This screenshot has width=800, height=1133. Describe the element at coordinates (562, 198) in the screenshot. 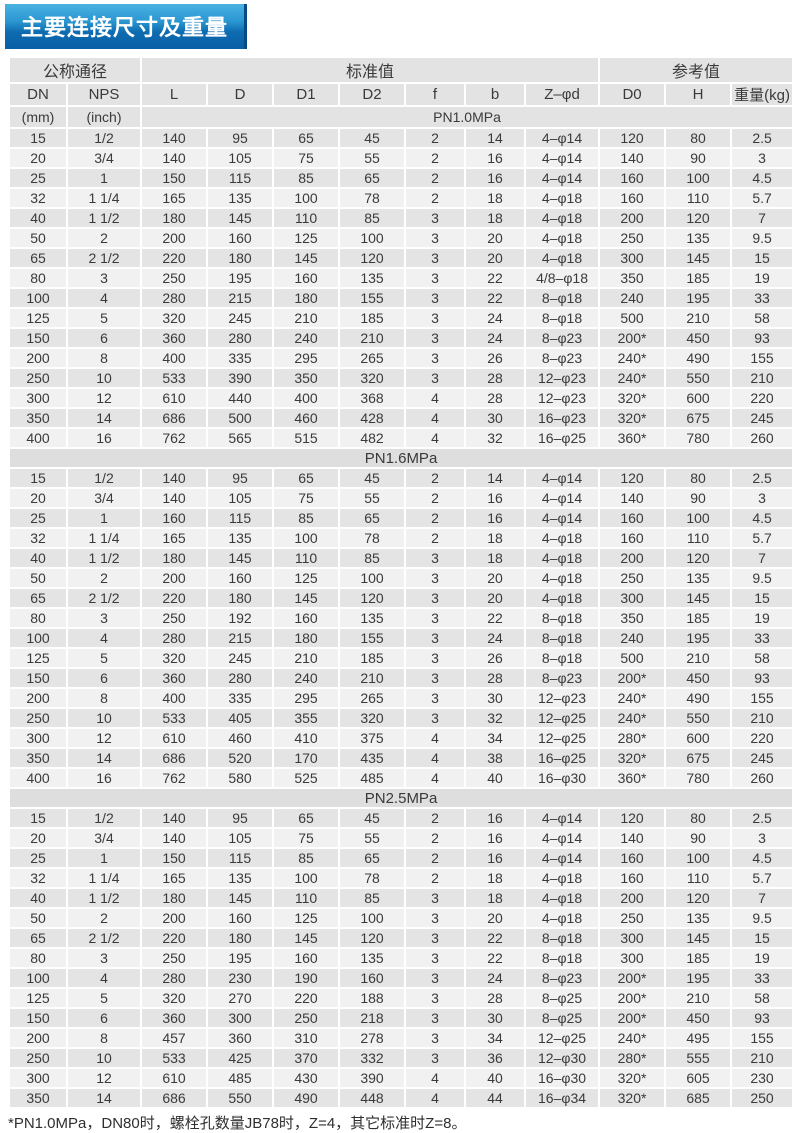

I see `cell: 4–φ18` at that location.